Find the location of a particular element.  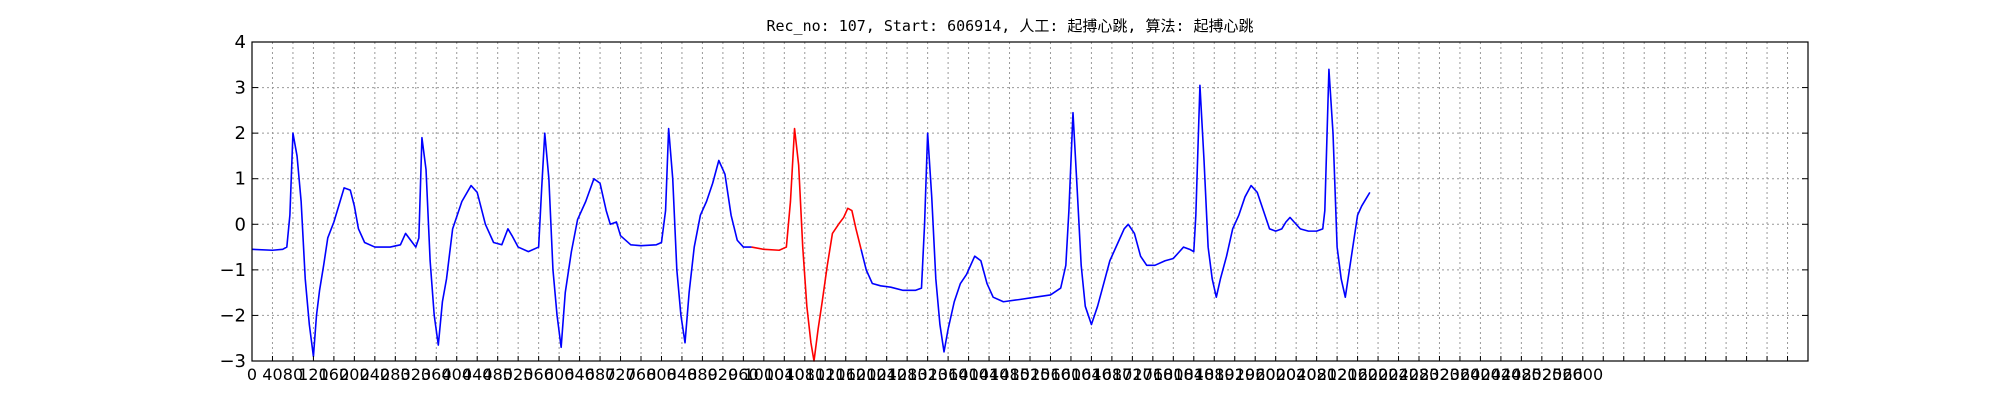

y-tick-label: 1 is located at coordinates (240, 179).